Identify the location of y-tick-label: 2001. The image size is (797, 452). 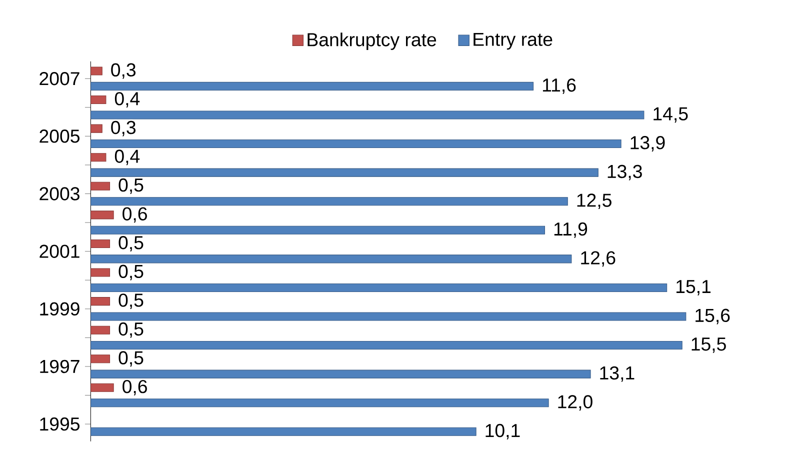
(60, 251).